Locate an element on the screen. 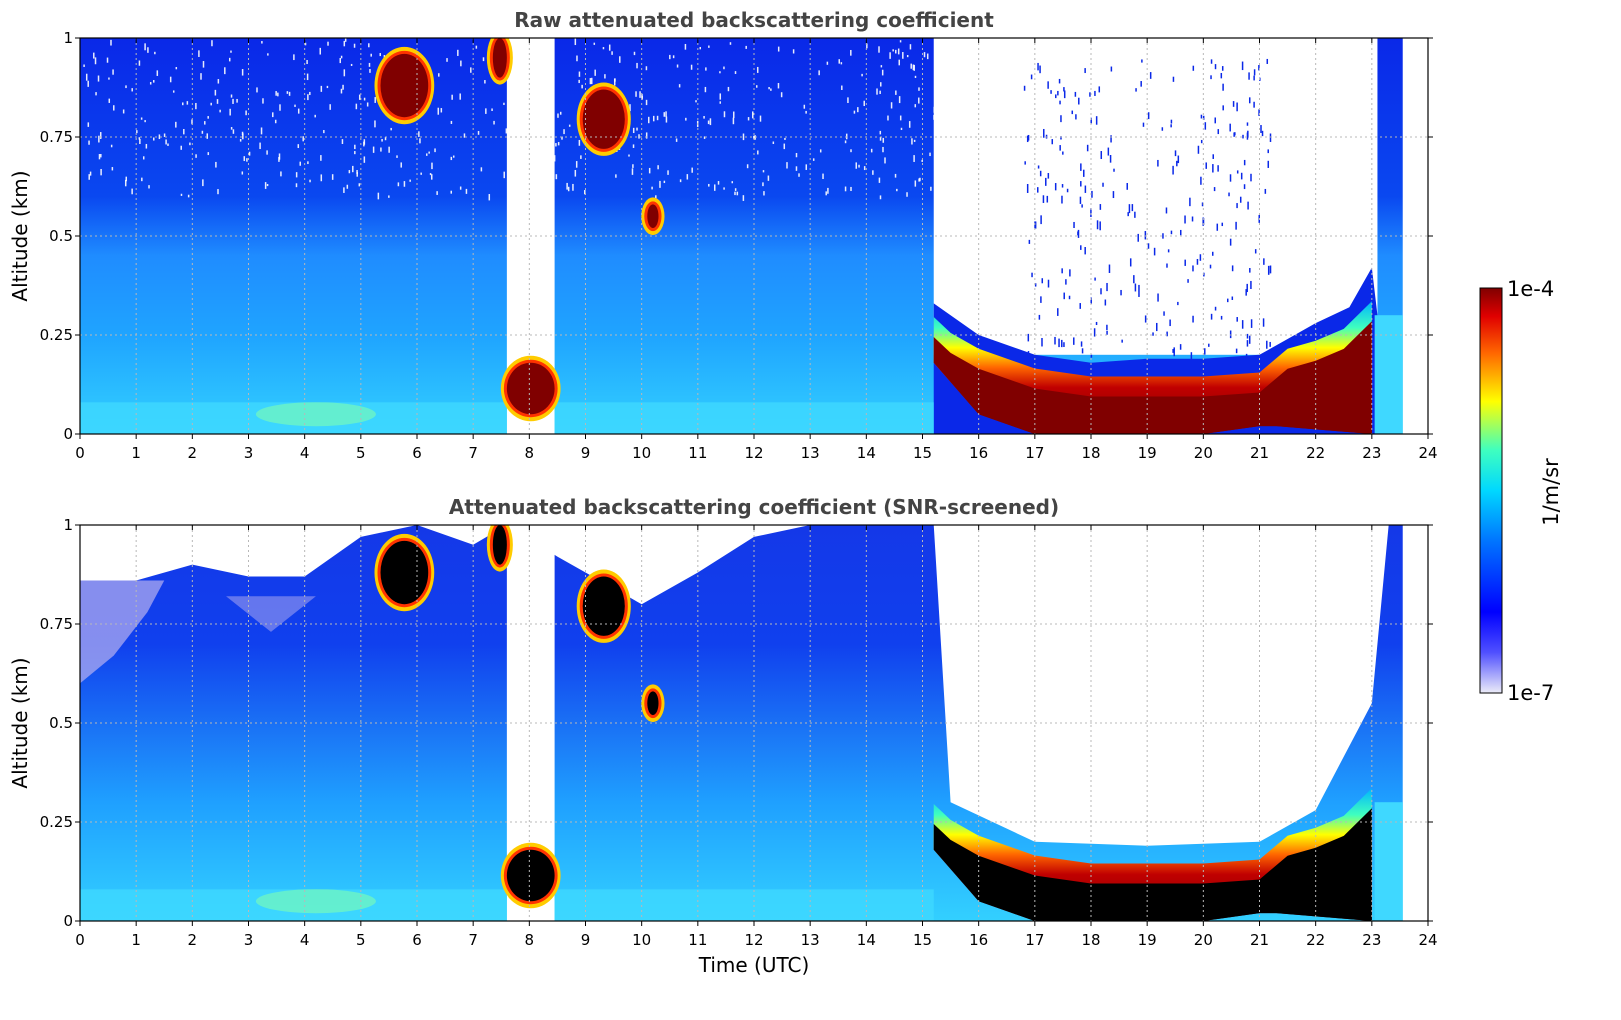 The height and width of the screenshot is (1020, 1621). x-tick-label: 9 is located at coordinates (586, 453).